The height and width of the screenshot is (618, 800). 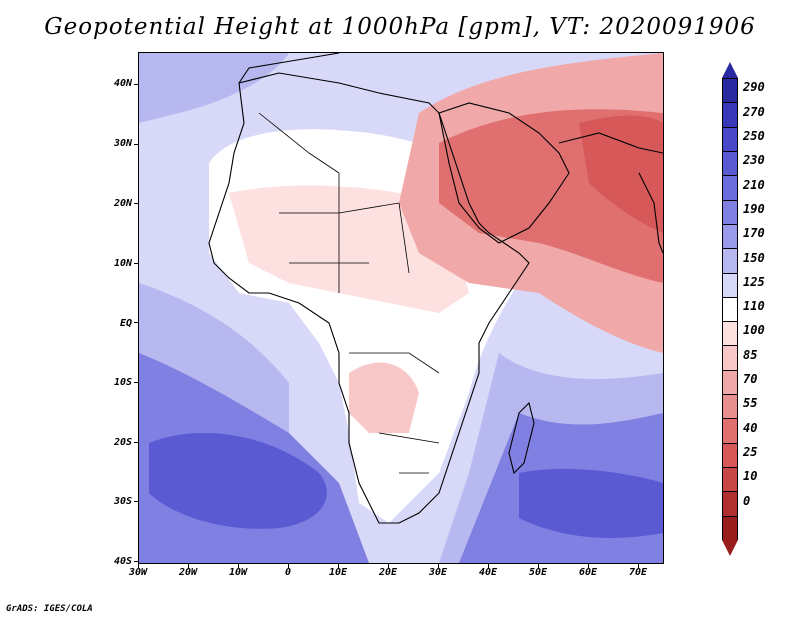 What do you see at coordinates (754, 135) in the screenshot?
I see `colorbar-label: 250` at bounding box center [754, 135].